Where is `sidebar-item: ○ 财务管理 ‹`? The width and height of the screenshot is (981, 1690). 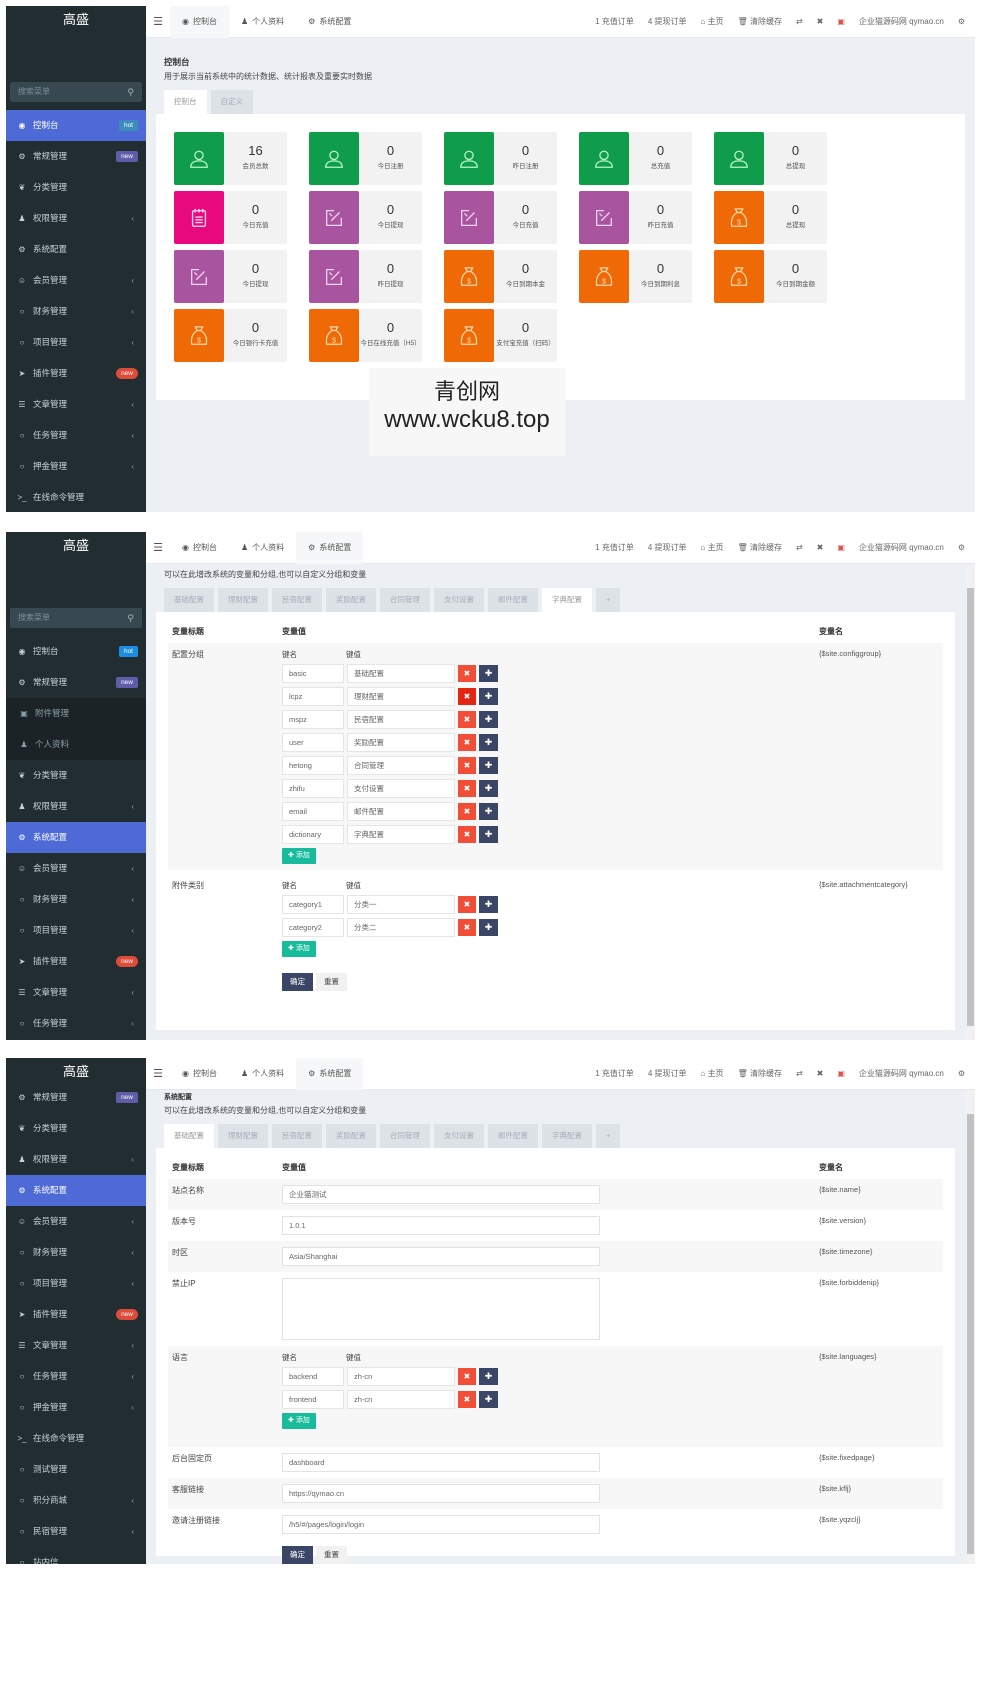 sidebar-item: ○ 财务管理 ‹ is located at coordinates (76, 1252).